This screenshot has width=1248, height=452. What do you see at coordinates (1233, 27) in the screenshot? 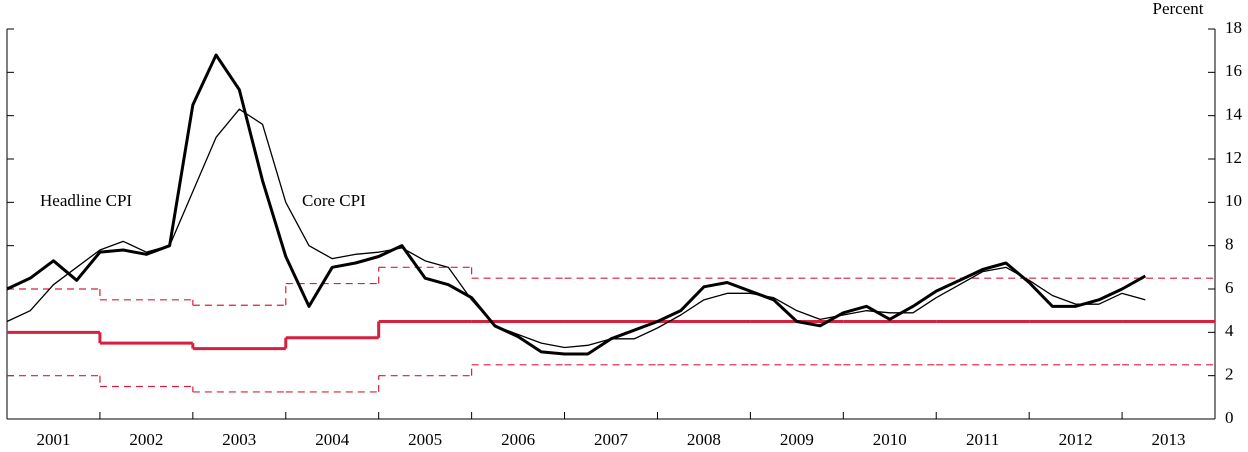
I see `y-tick-label: 18` at bounding box center [1233, 27].